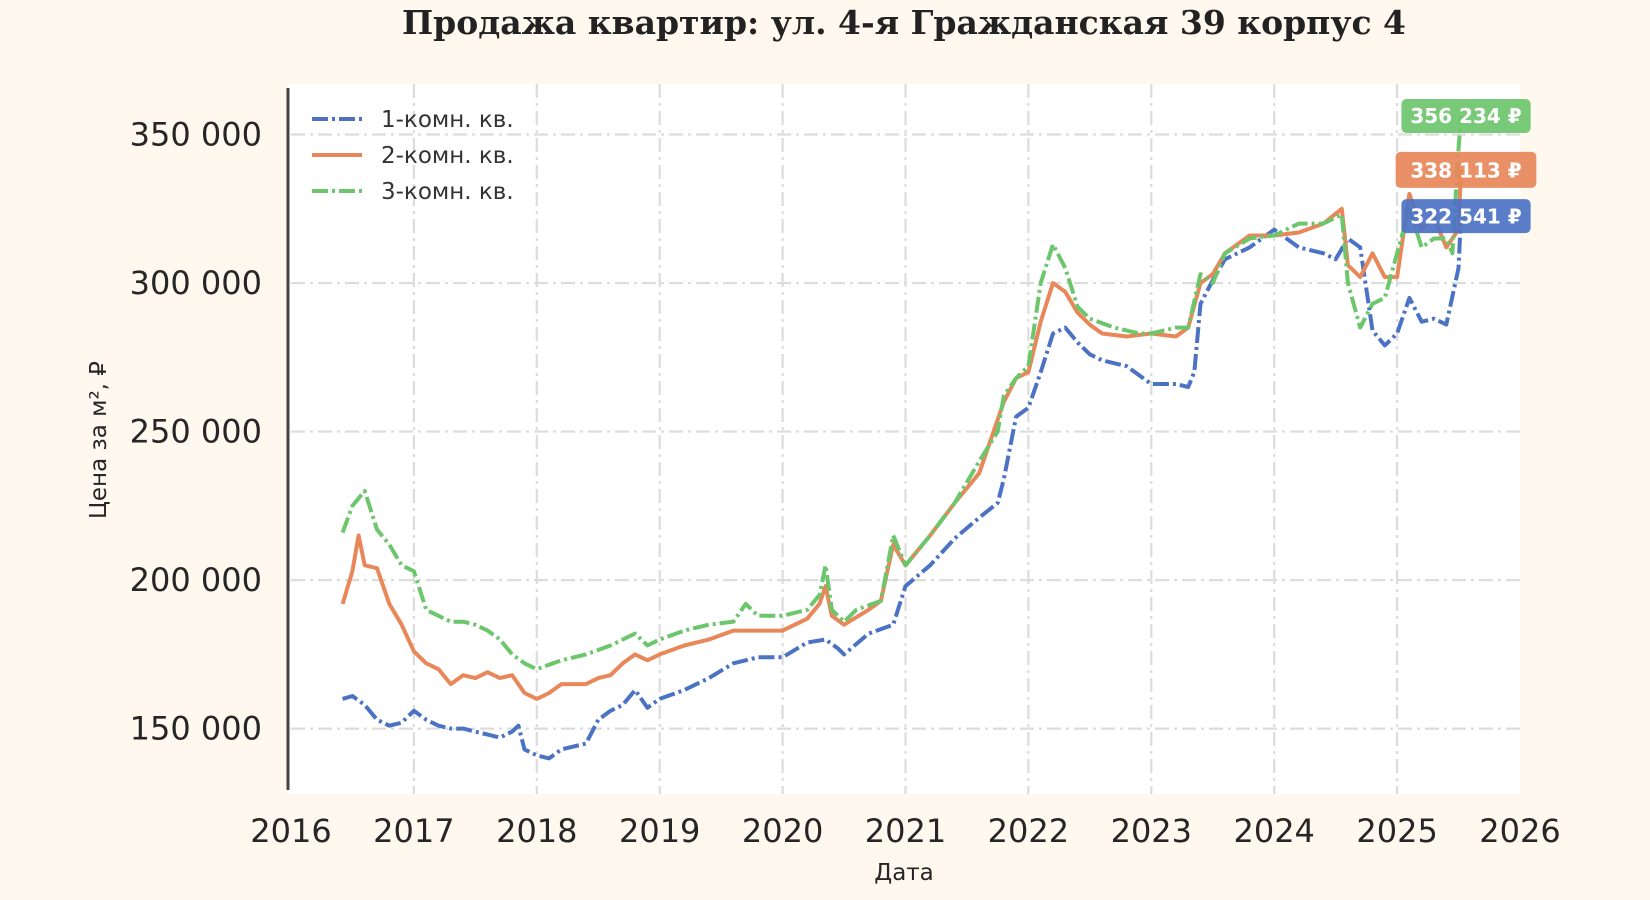 The width and height of the screenshot is (1650, 900). Describe the element at coordinates (447, 192) in the screenshot. I see `legend-label: 3-комн. кв.` at that location.